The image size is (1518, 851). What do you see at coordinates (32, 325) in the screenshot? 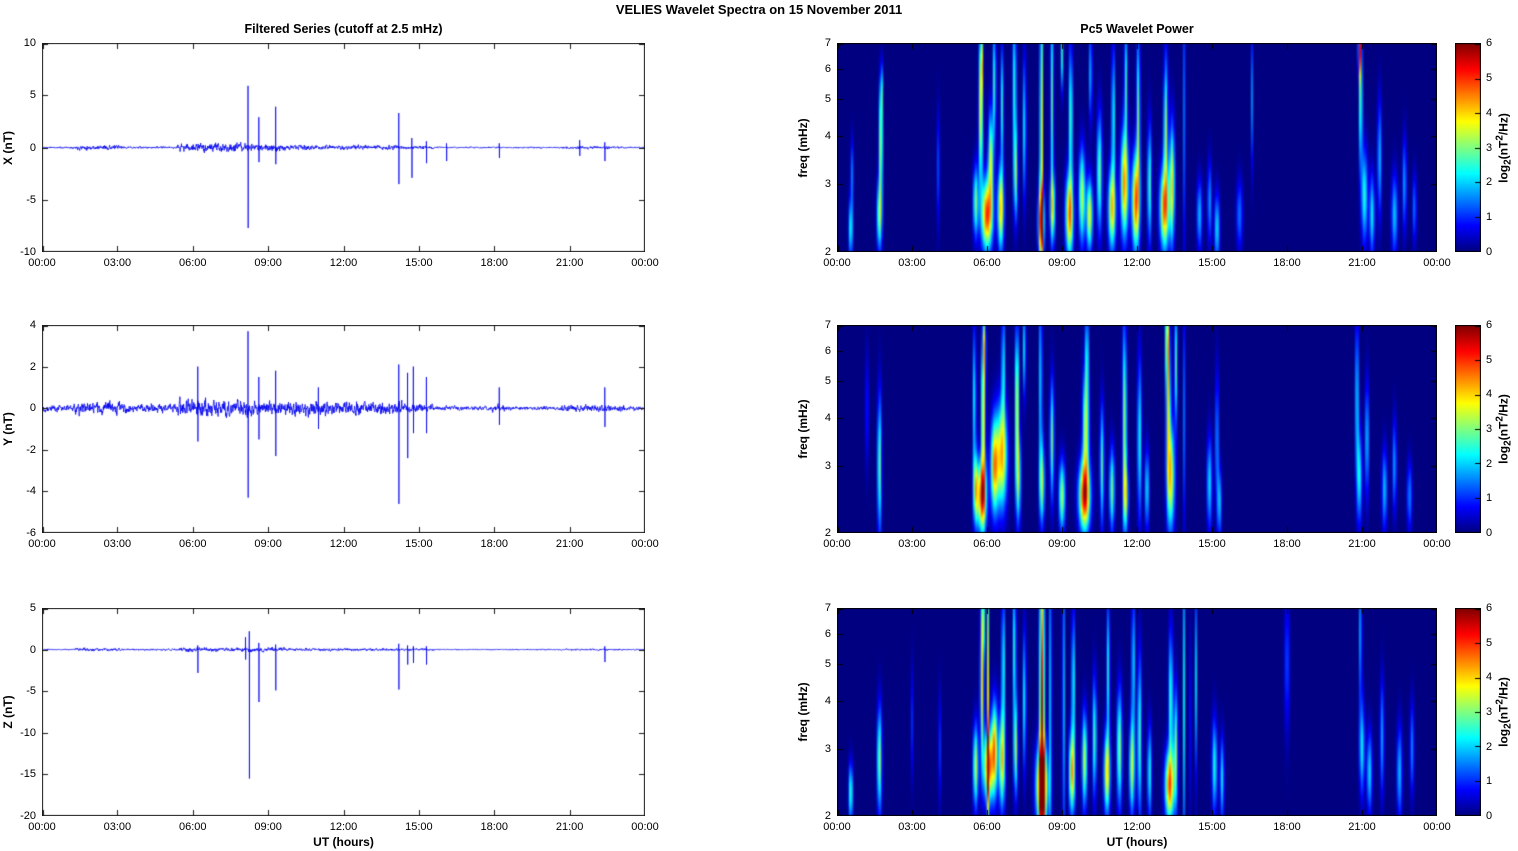
I see `y-tick-label: 4` at bounding box center [32, 325].